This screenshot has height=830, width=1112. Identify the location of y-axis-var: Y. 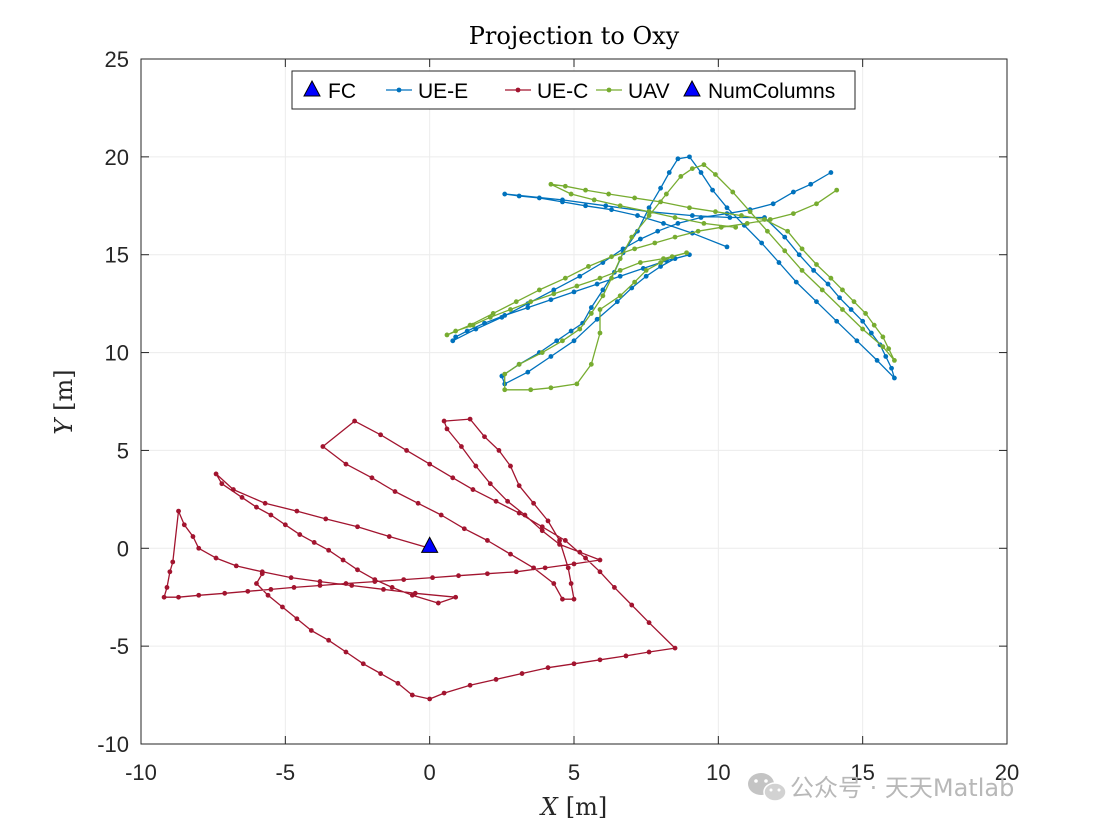
(64, 426).